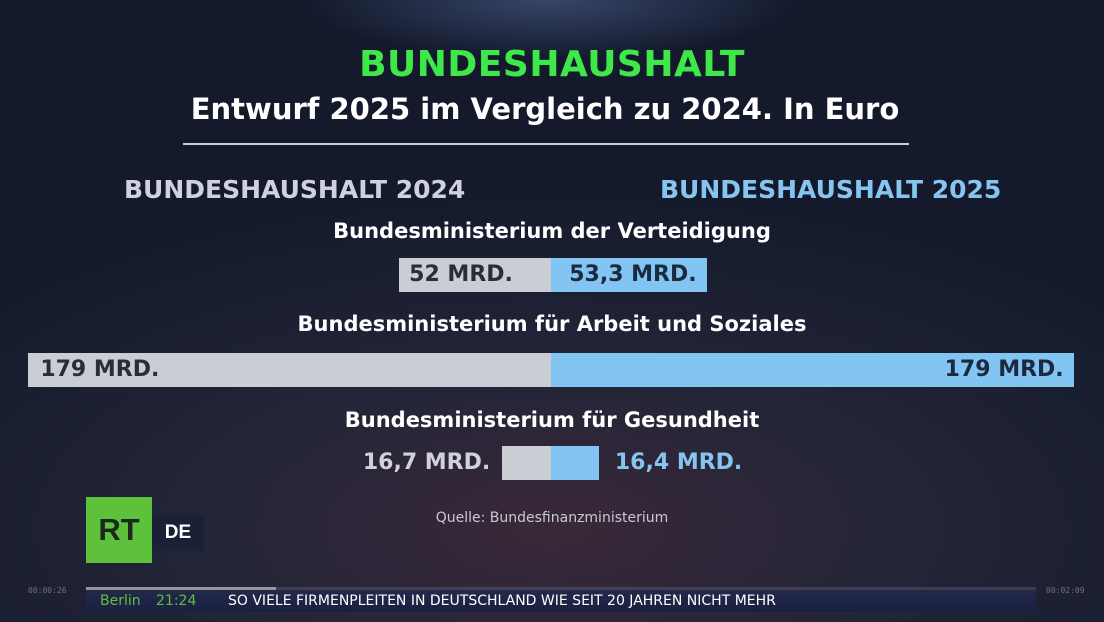 The width and height of the screenshot is (1104, 622). What do you see at coordinates (552, 420) in the screenshot?
I see `category-label: Bundesministerium für Gesundheit` at bounding box center [552, 420].